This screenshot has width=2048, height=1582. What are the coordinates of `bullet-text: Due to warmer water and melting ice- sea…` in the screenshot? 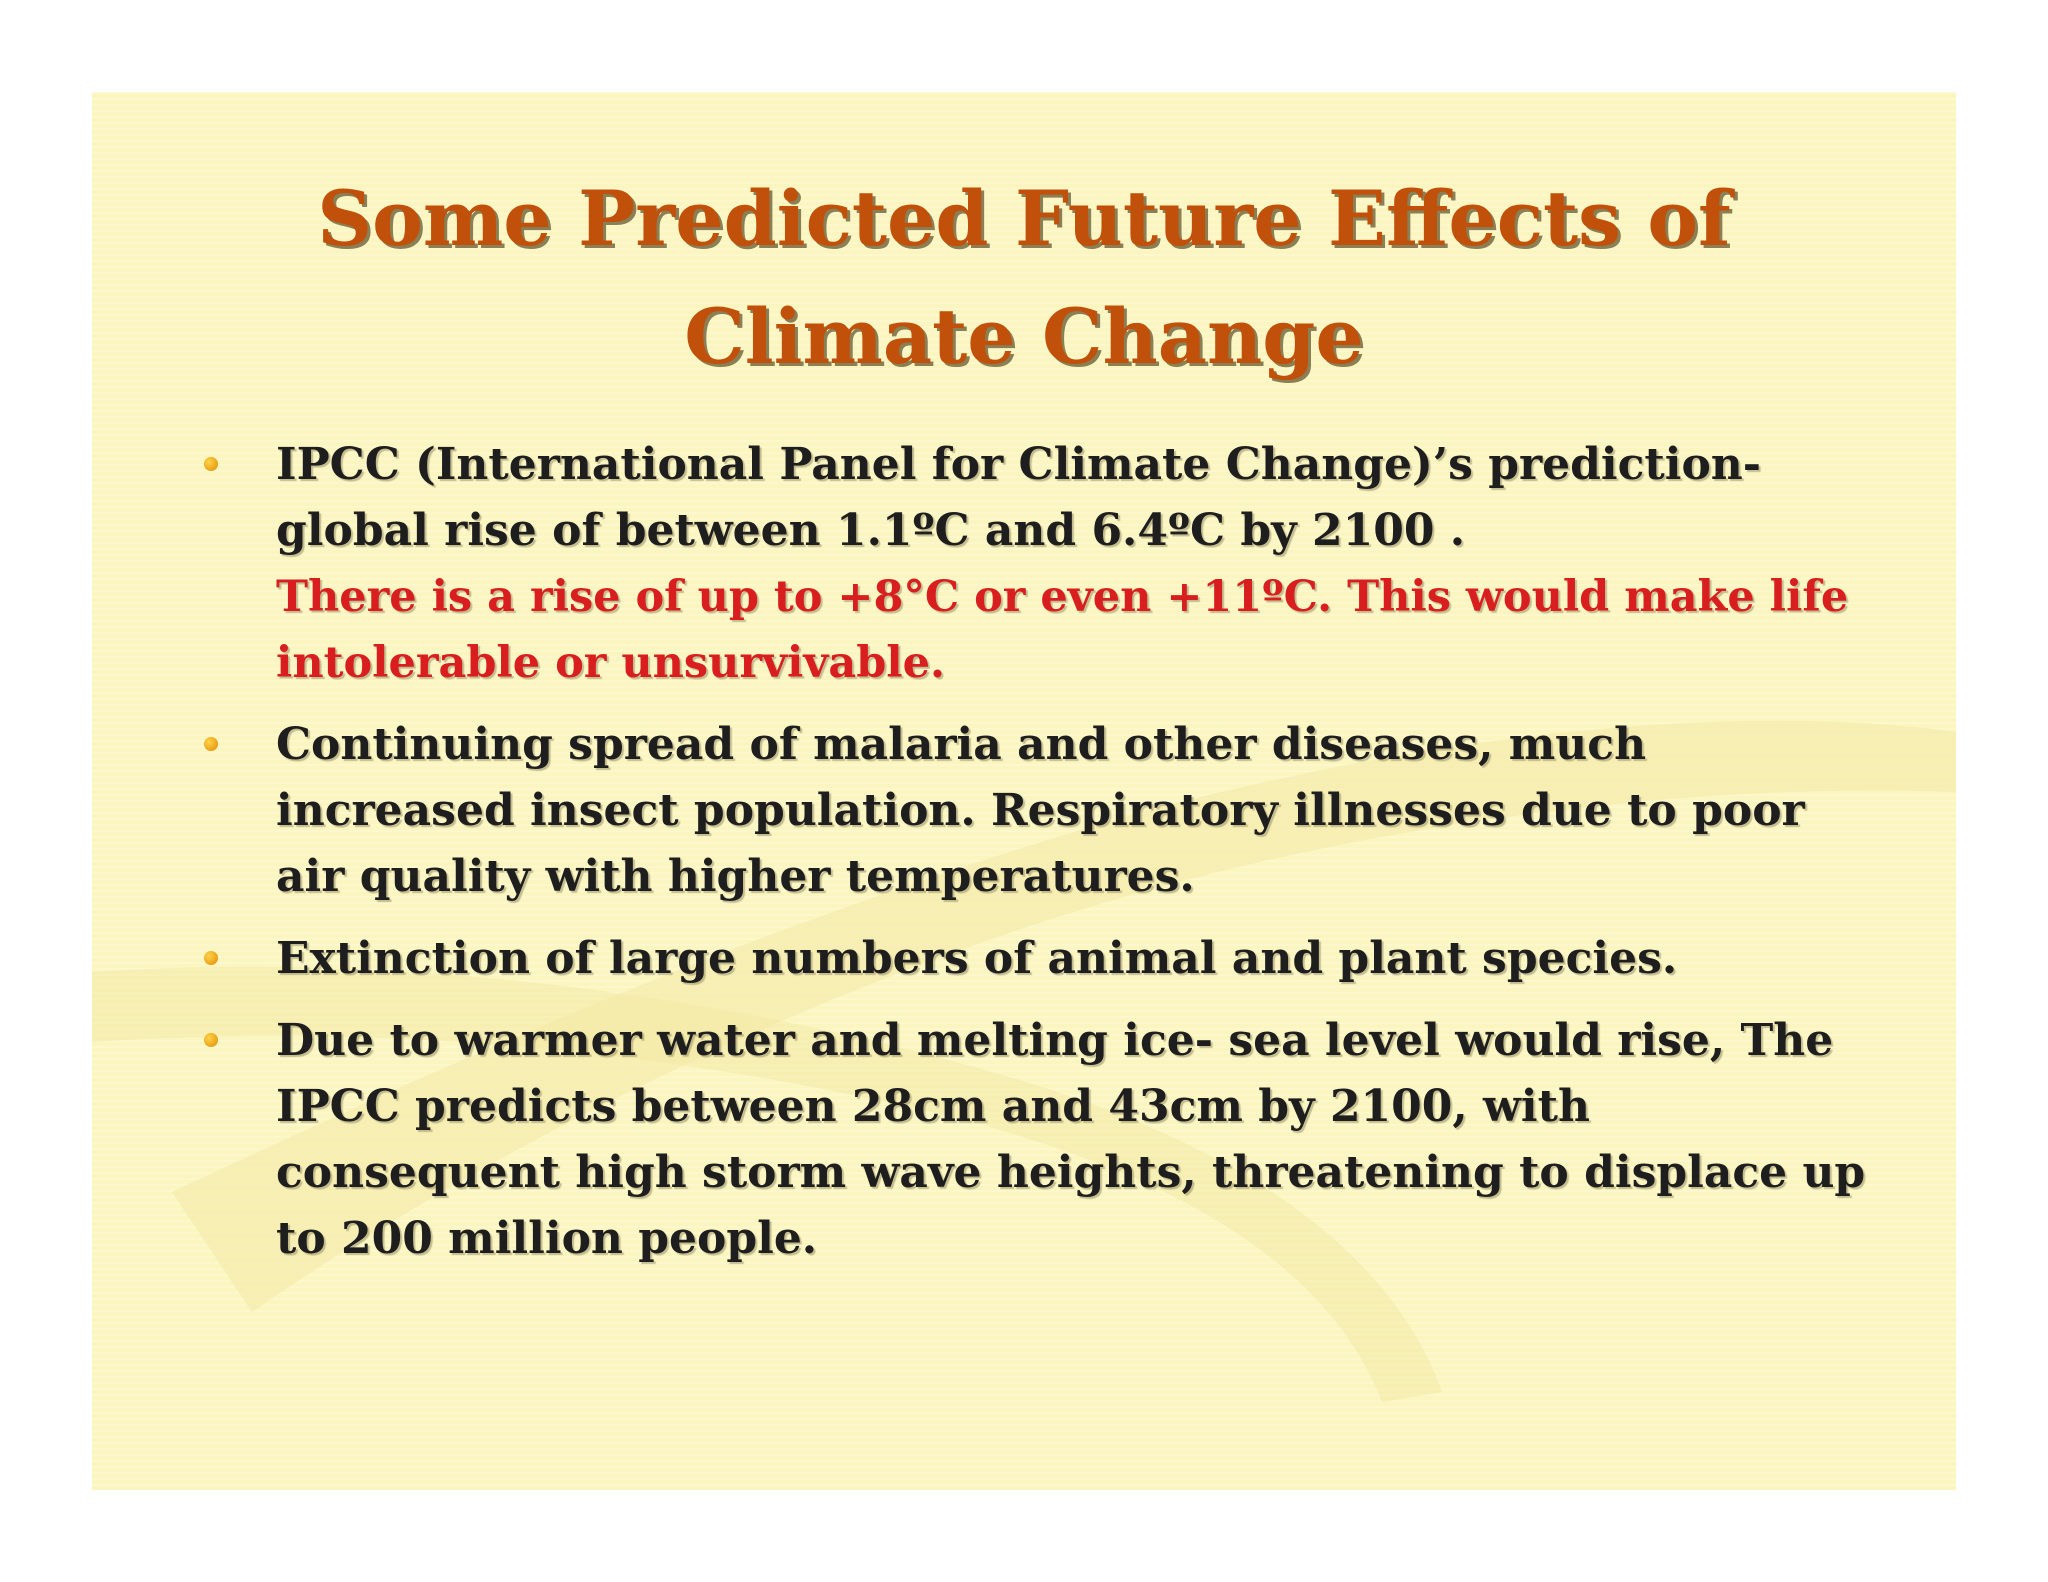 It's located at (1071, 1139).